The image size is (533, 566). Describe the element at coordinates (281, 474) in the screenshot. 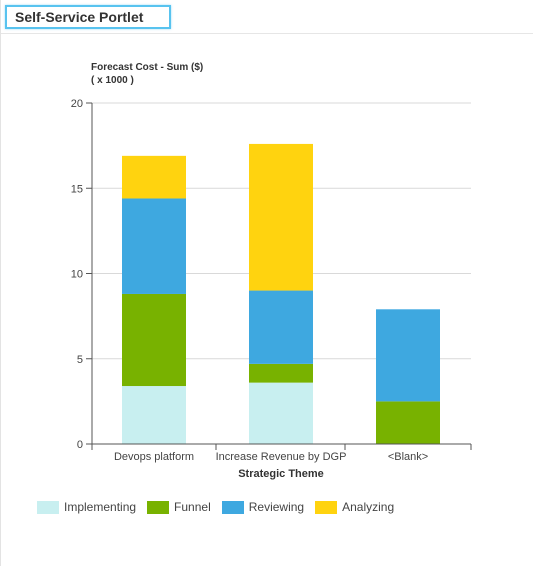

I see `x-axis-title: Strategic Theme` at that location.